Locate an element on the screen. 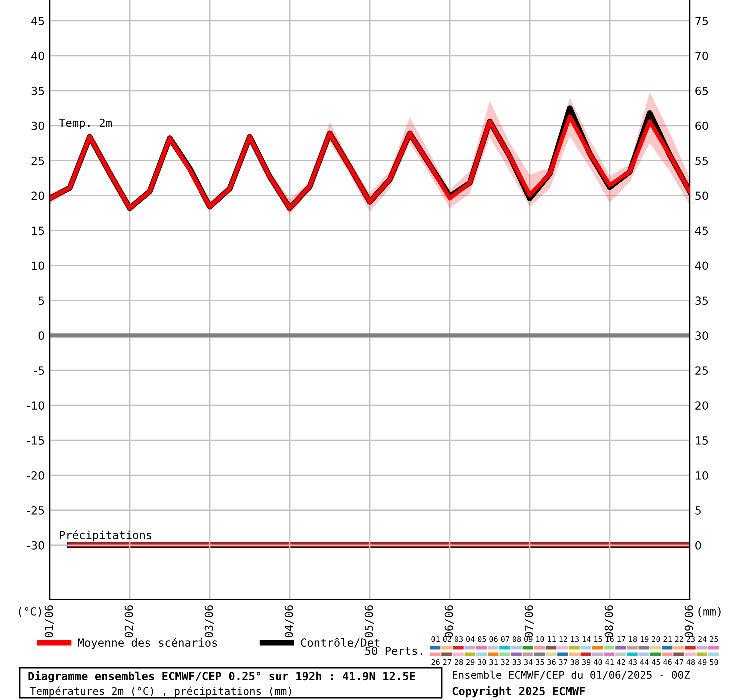 Image resolution: width=740 pixels, height=700 pixels. y-axis-title: (°C) is located at coordinates (30, 612).